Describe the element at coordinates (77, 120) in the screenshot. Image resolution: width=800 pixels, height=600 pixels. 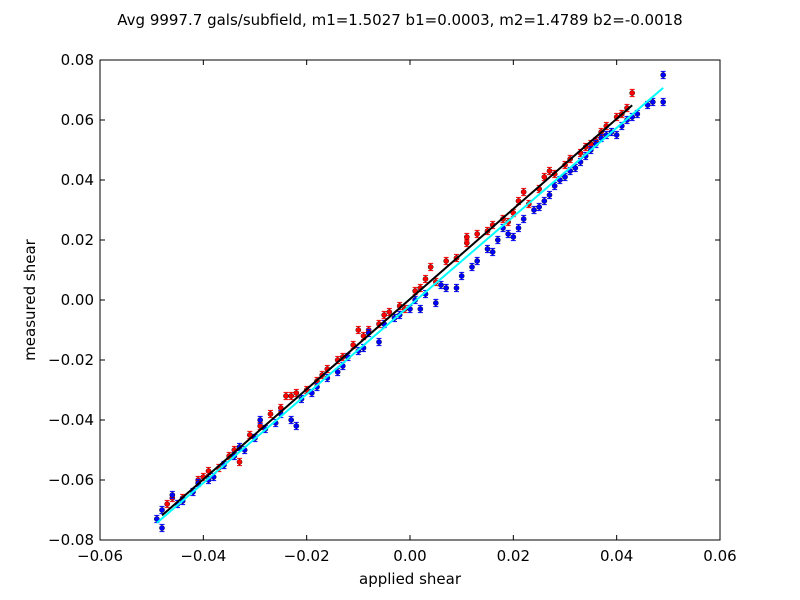
I see `y-tick-label: 0.06` at that location.